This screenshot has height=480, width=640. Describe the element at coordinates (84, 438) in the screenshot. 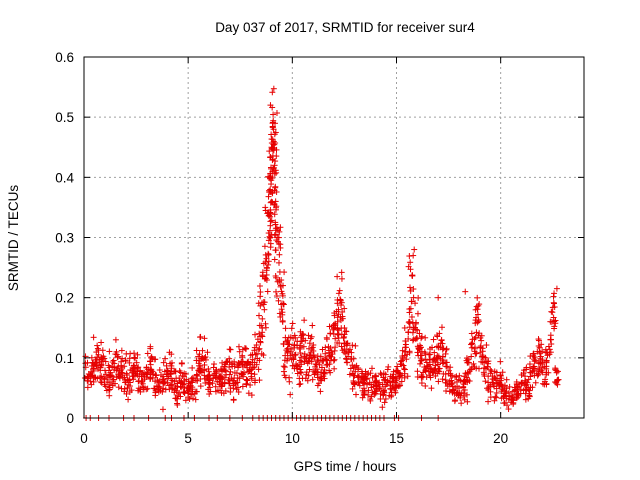

I see `x-tick-label: 0` at that location.